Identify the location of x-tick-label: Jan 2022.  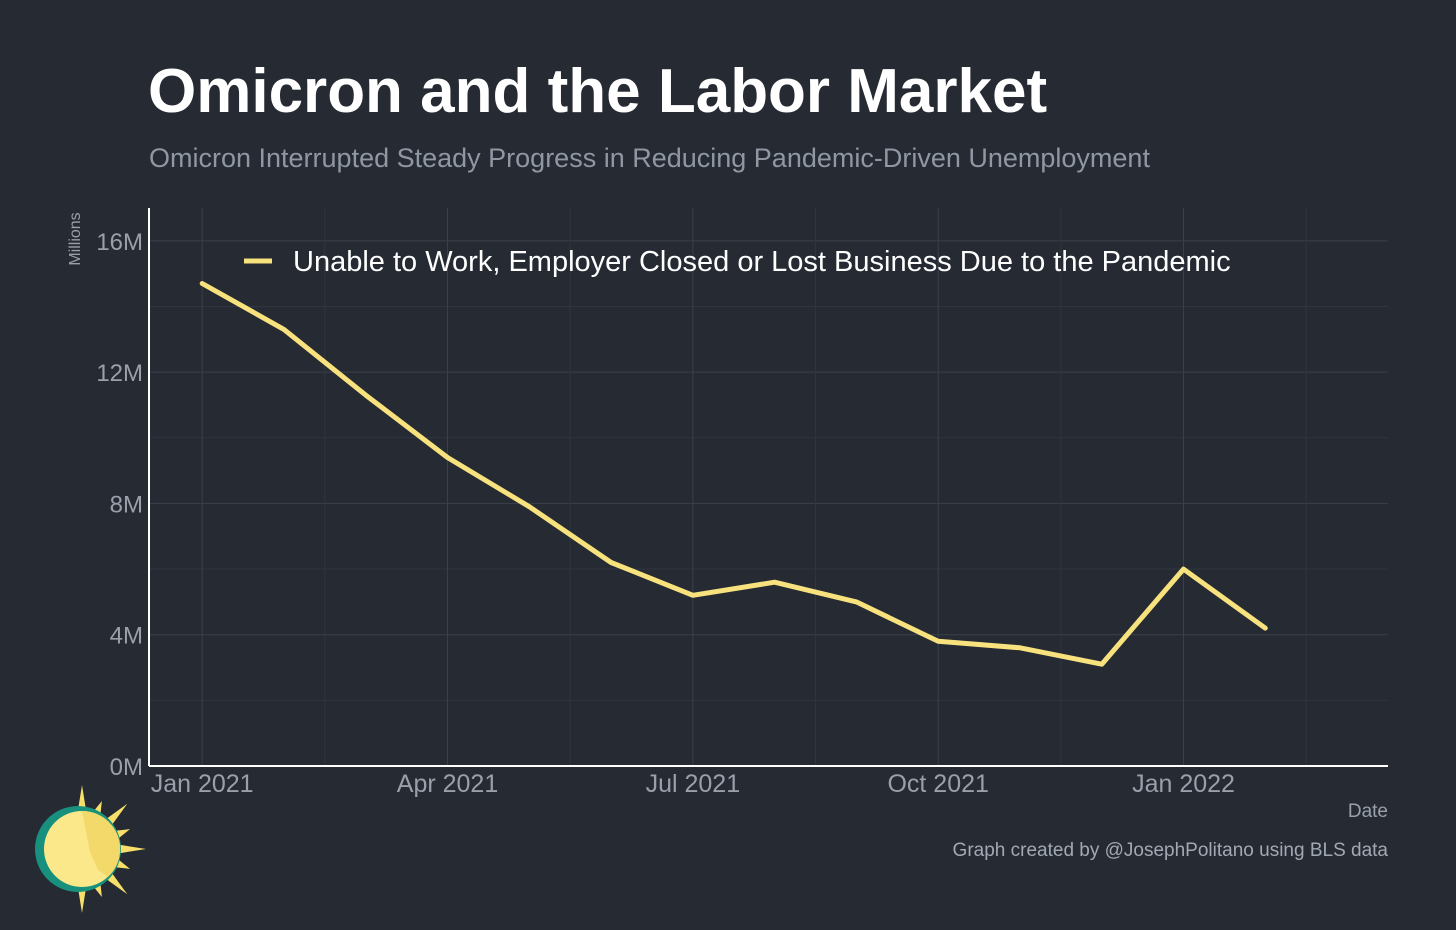
(1183, 784).